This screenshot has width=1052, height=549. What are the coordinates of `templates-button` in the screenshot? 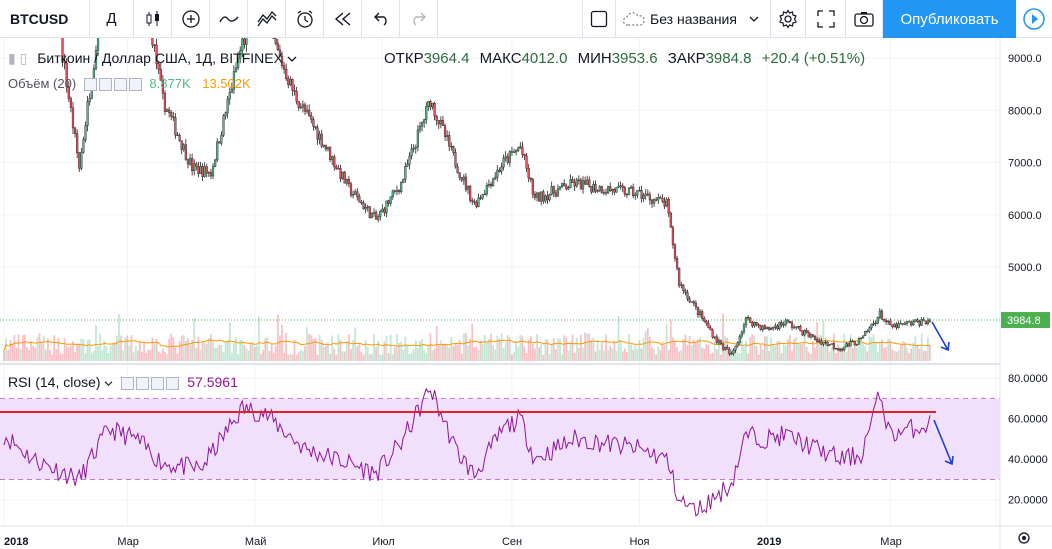 It's located at (267, 19).